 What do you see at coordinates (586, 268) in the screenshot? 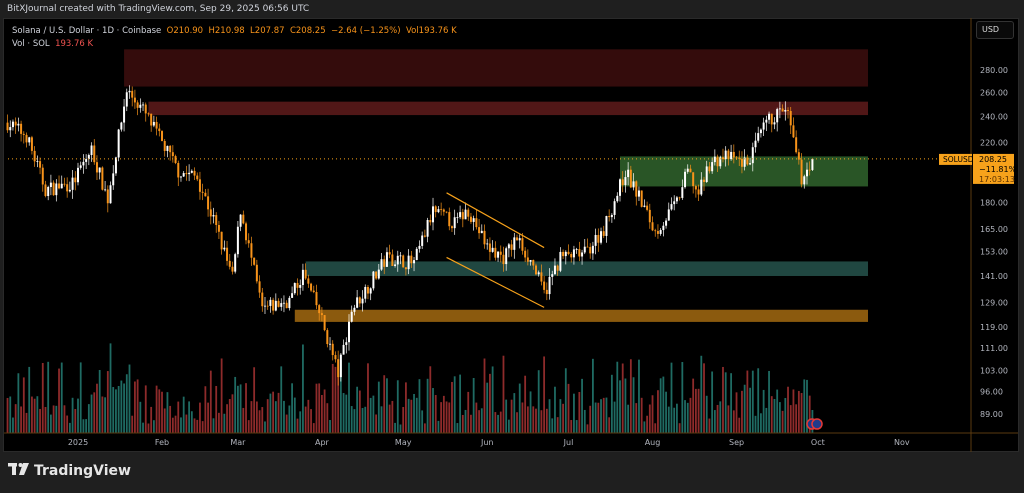
I see `zone-support-teal` at bounding box center [586, 268].